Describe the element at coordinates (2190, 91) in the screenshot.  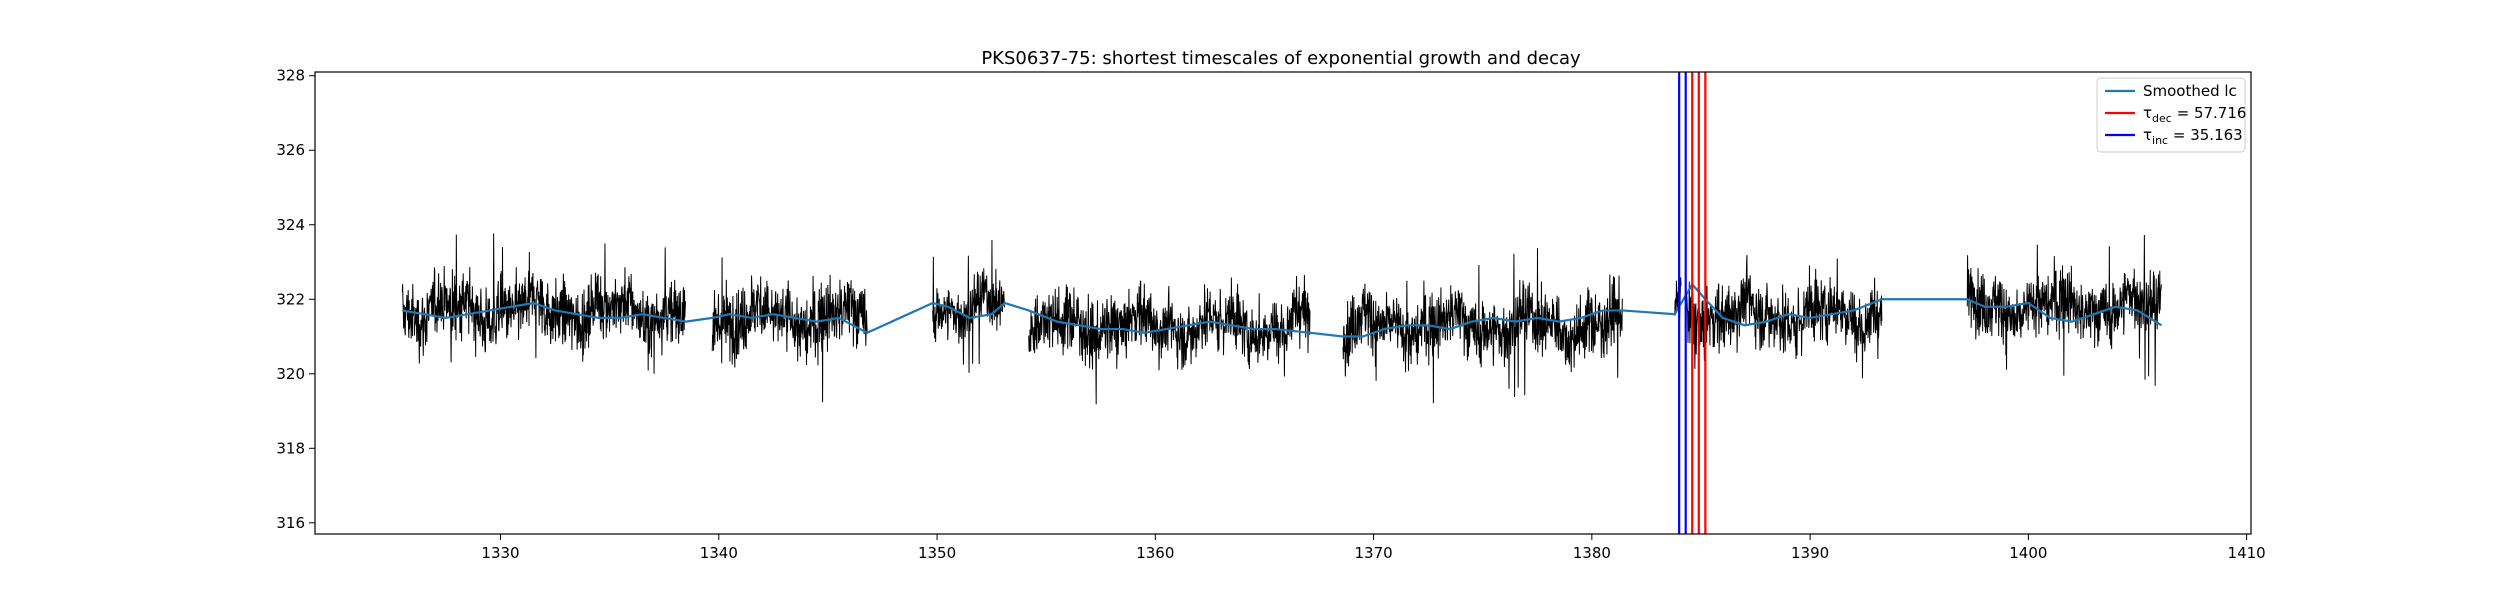
I see `legend-label: Smoothed lc` at that location.